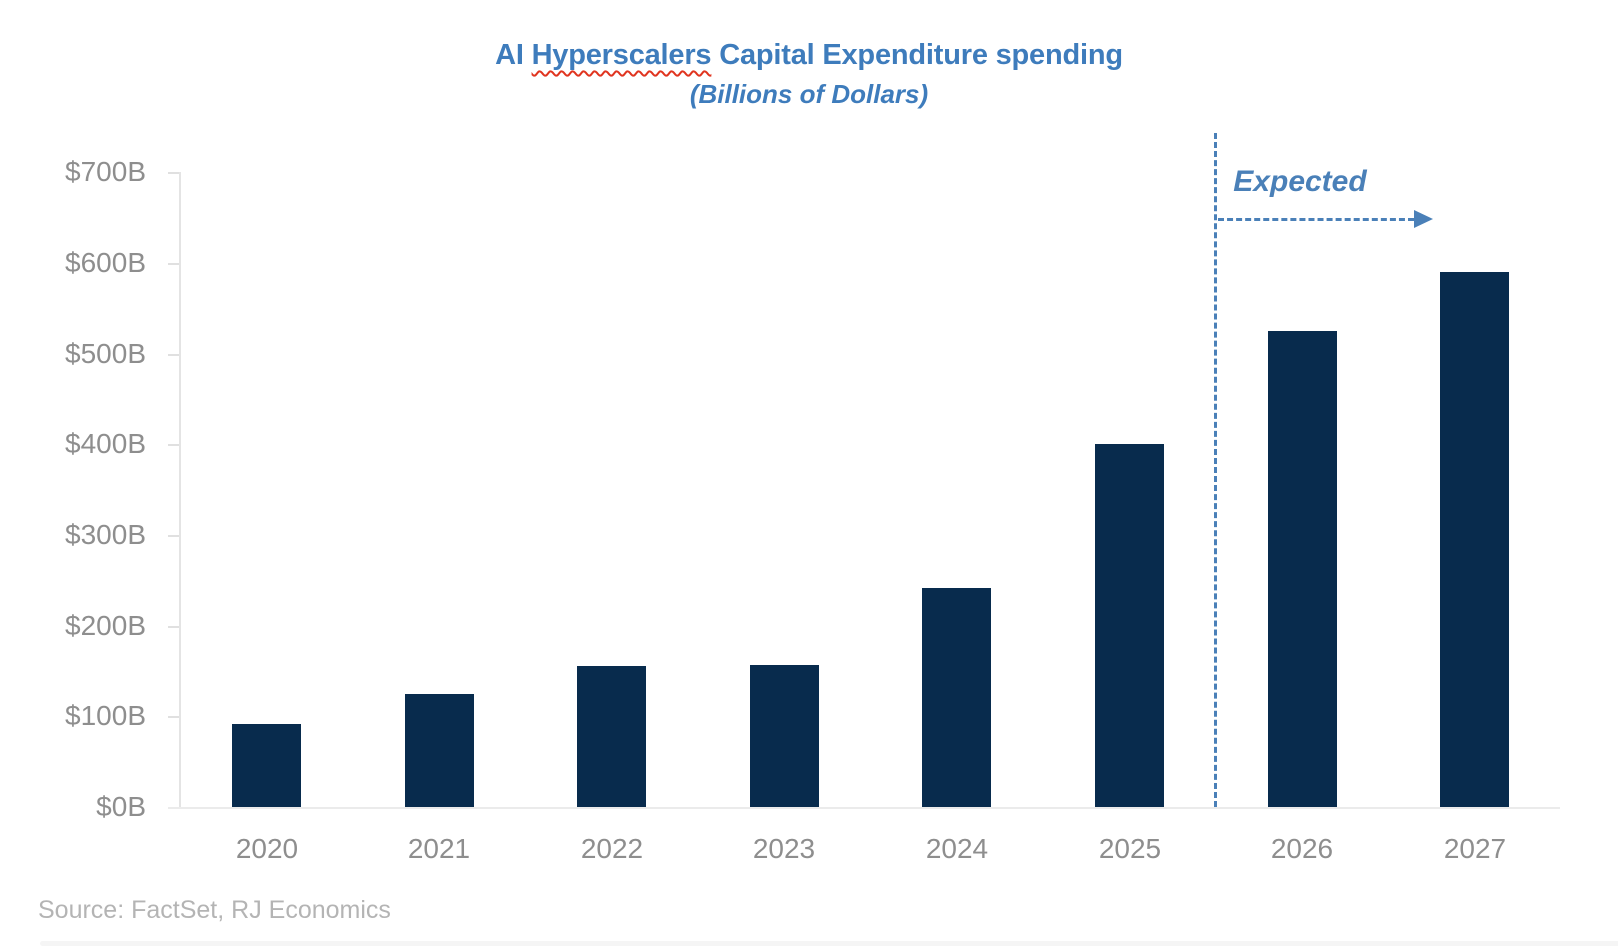 This screenshot has width=1618, height=946. Describe the element at coordinates (439, 750) in the screenshot. I see `bar-2021` at that location.